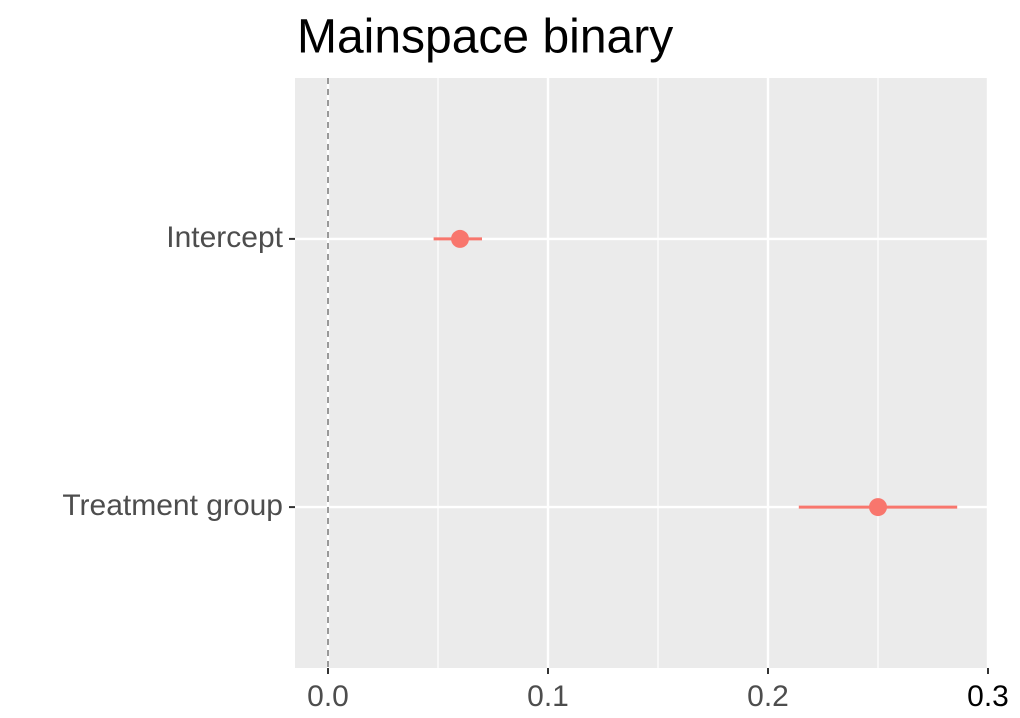  What do you see at coordinates (548, 696) in the screenshot?
I see `x-tick-label: 0.1` at bounding box center [548, 696].